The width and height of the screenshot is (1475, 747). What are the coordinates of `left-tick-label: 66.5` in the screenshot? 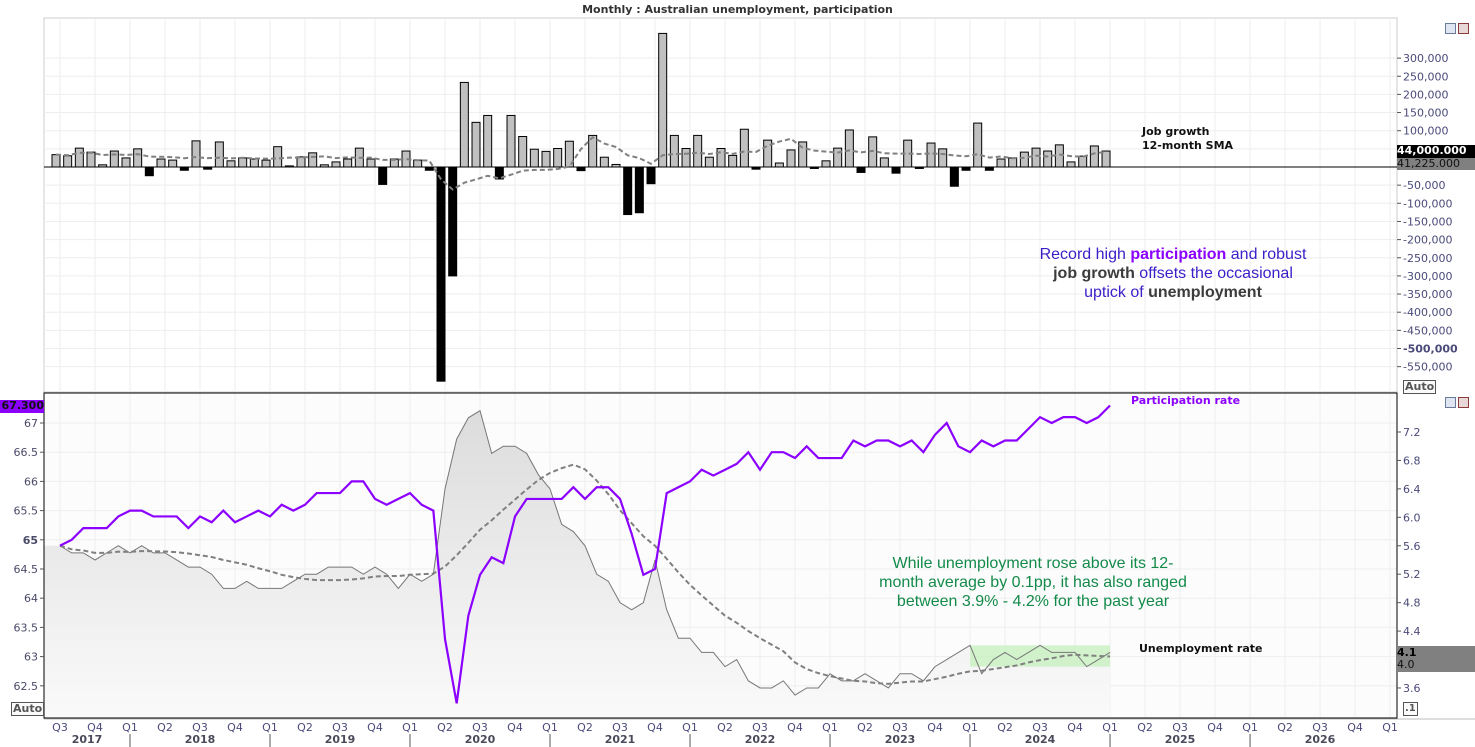 It's located at (26, 452).